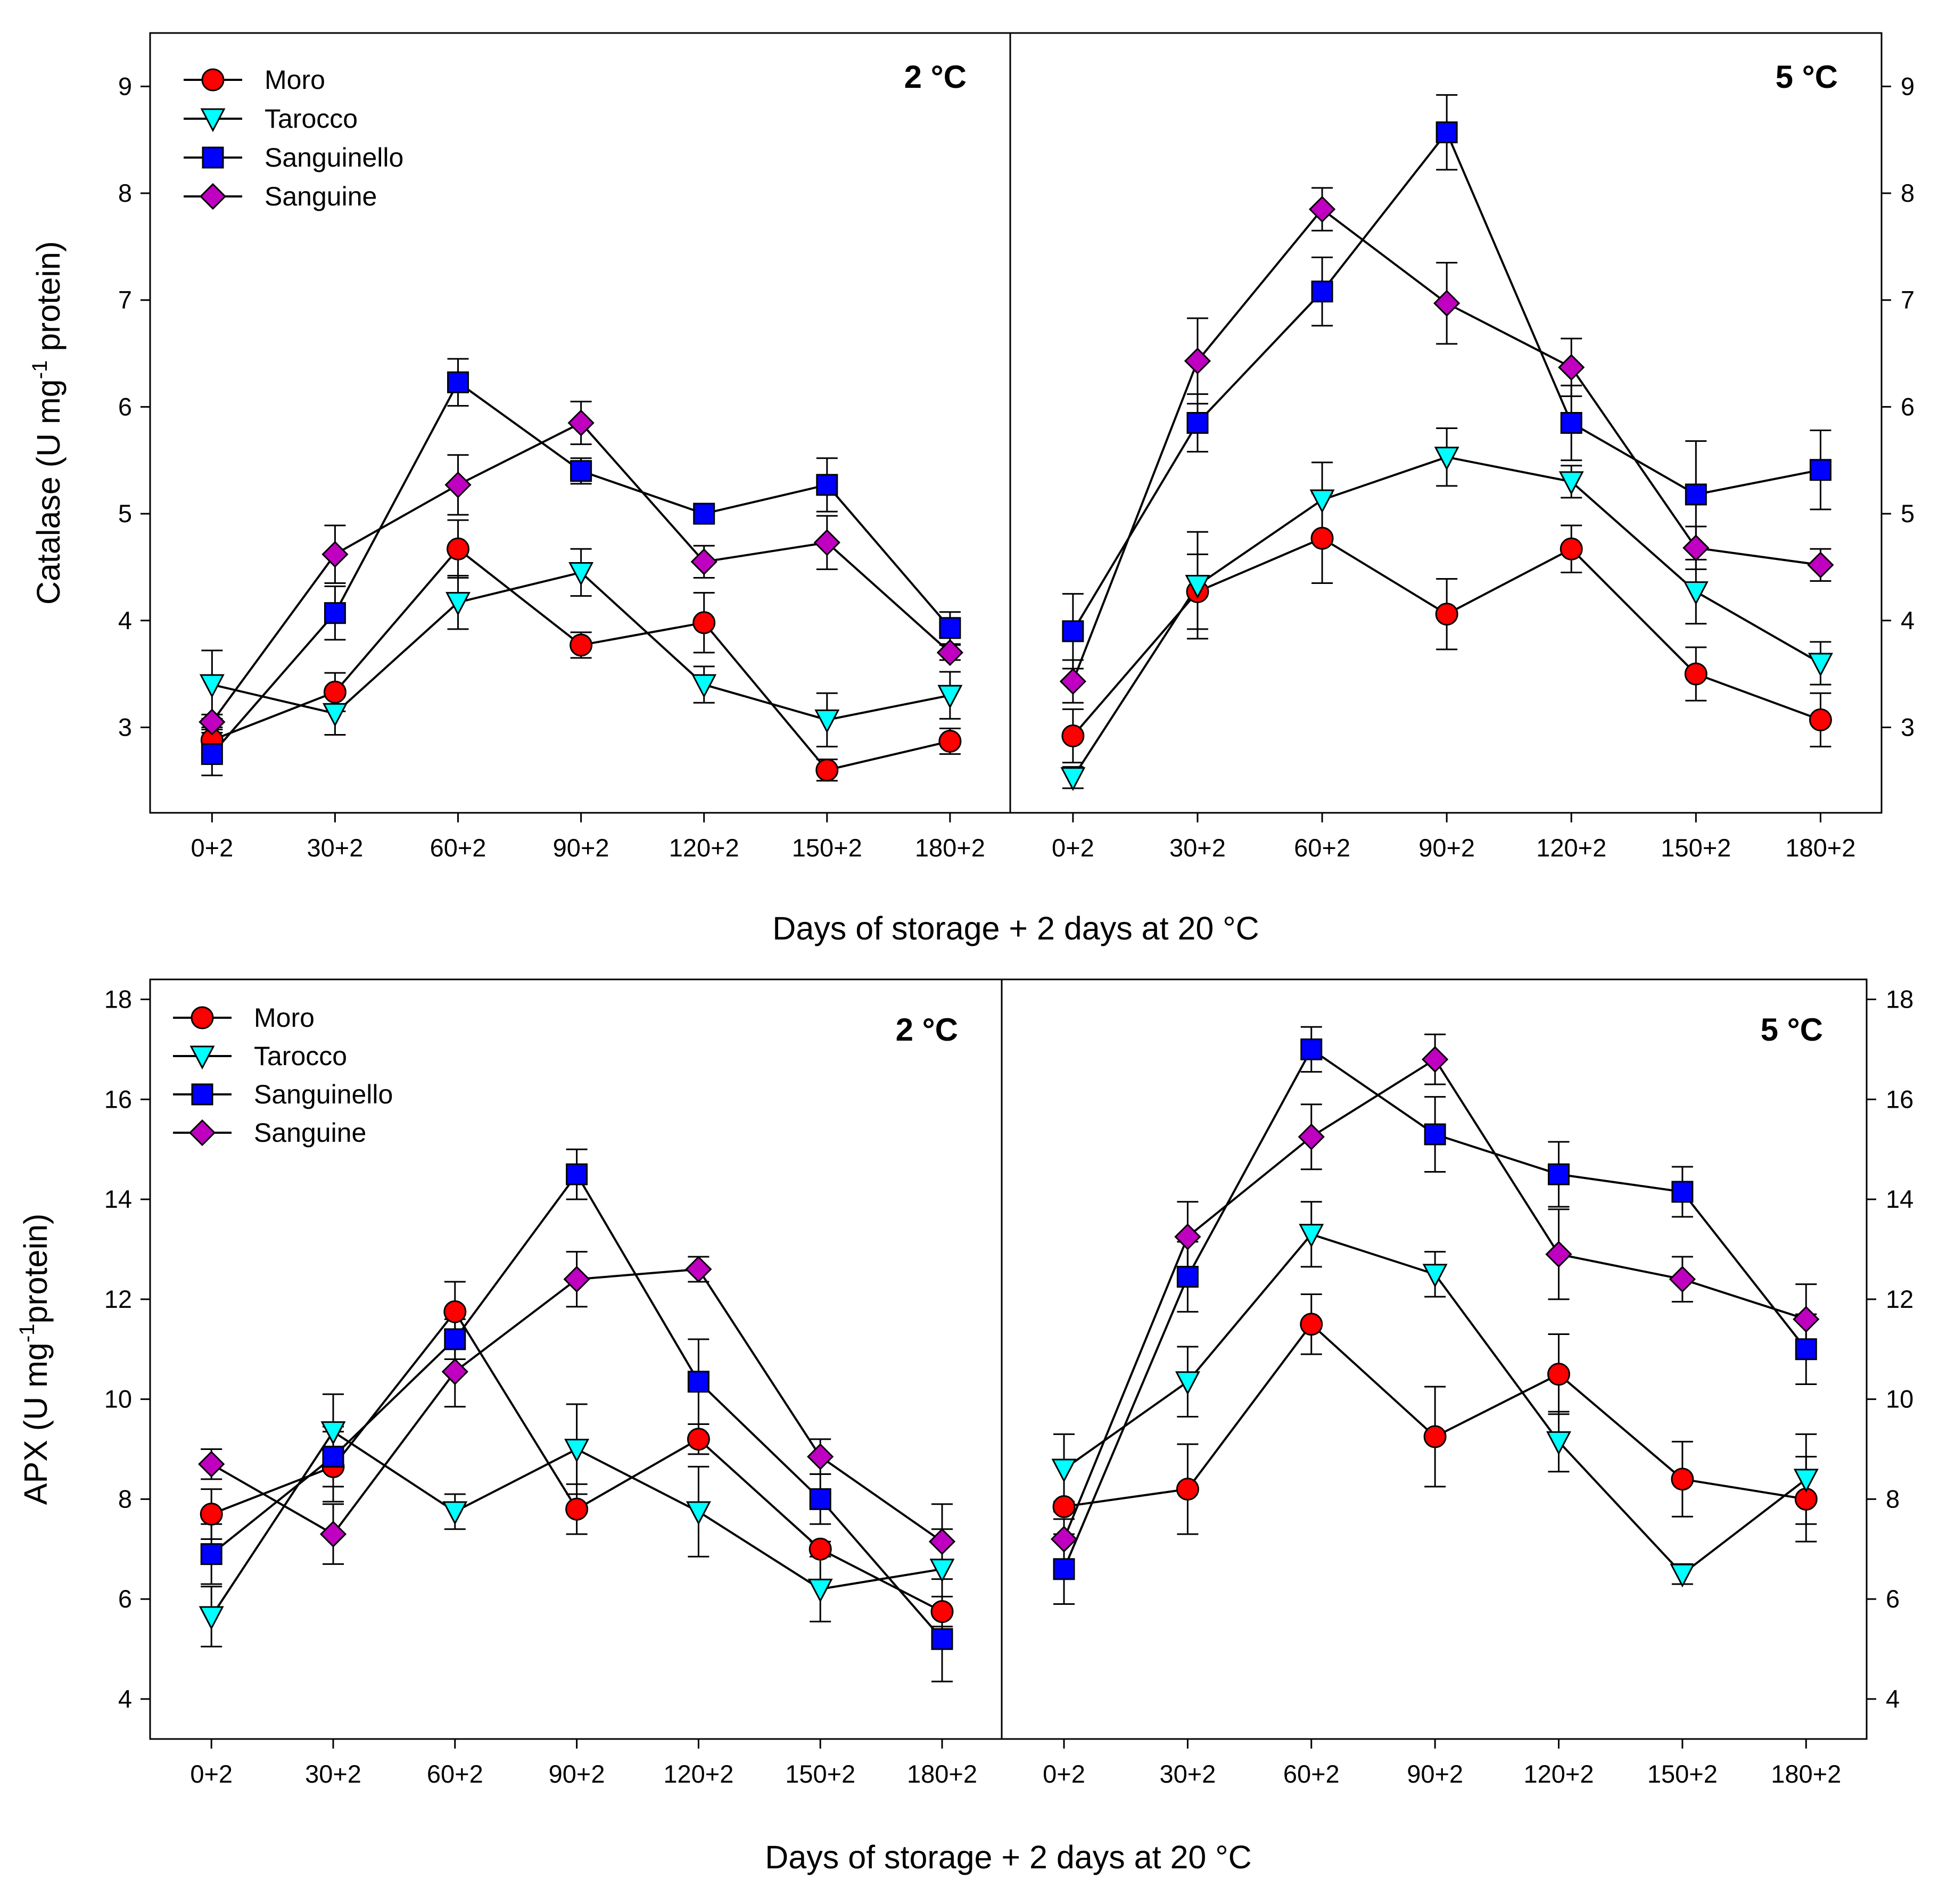 Image resolution: width=1947 pixels, height=1904 pixels. Describe the element at coordinates (950, 848) in the screenshot. I see `catalase-xtick-label: 180+2` at that location.